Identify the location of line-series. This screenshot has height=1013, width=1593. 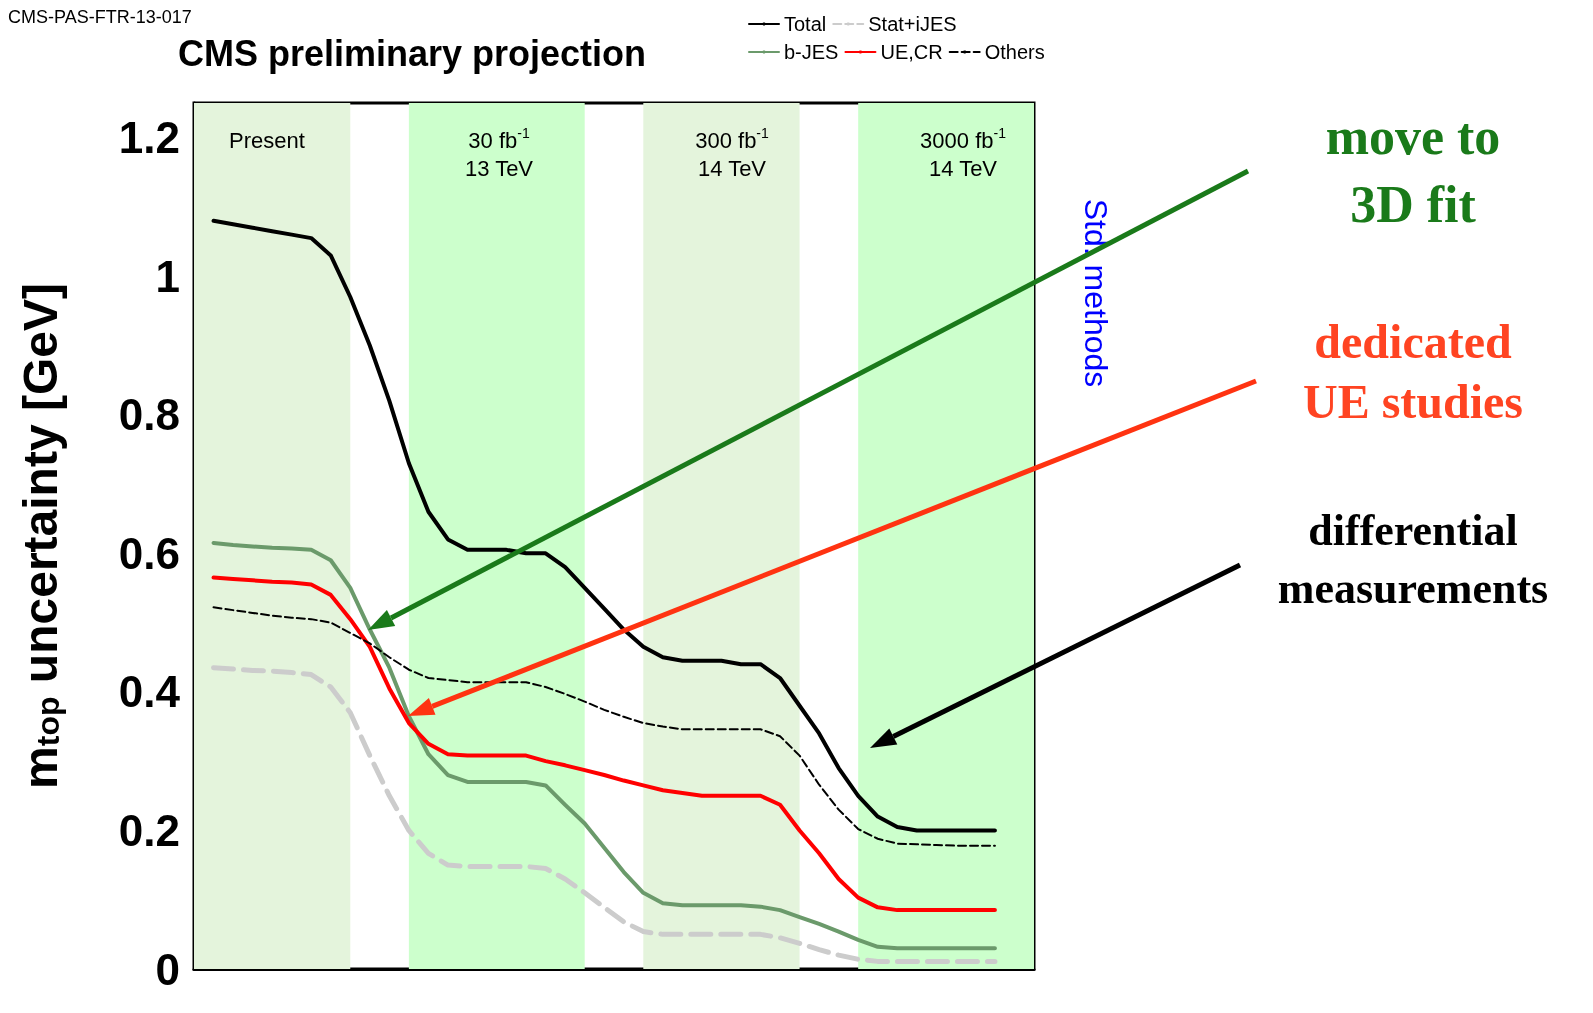
(604, 726).